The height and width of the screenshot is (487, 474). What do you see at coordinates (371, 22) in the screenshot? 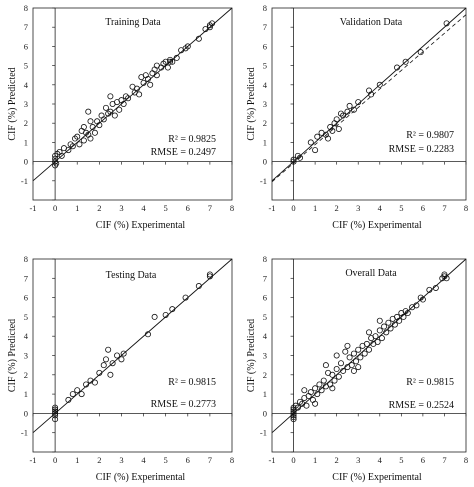
I see `panel-title: Validation Data` at bounding box center [371, 22].